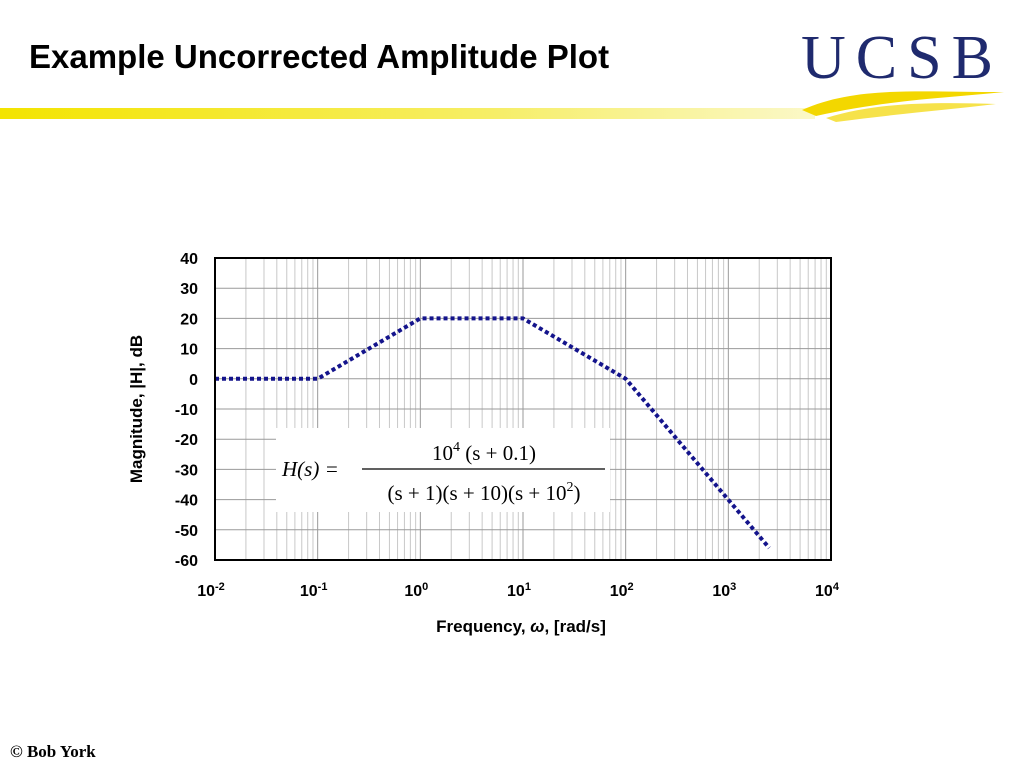 The width and height of the screenshot is (1024, 768). Describe the element at coordinates (574, 626) in the screenshot. I see `x-axis-label-suffix: , [rad/s]` at that location.